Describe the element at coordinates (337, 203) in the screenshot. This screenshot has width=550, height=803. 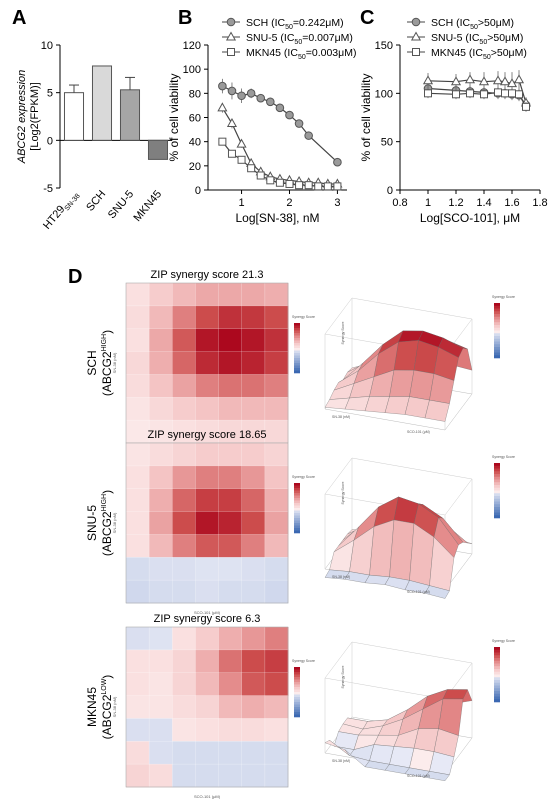
I see `x-tick-label: 3` at that location.